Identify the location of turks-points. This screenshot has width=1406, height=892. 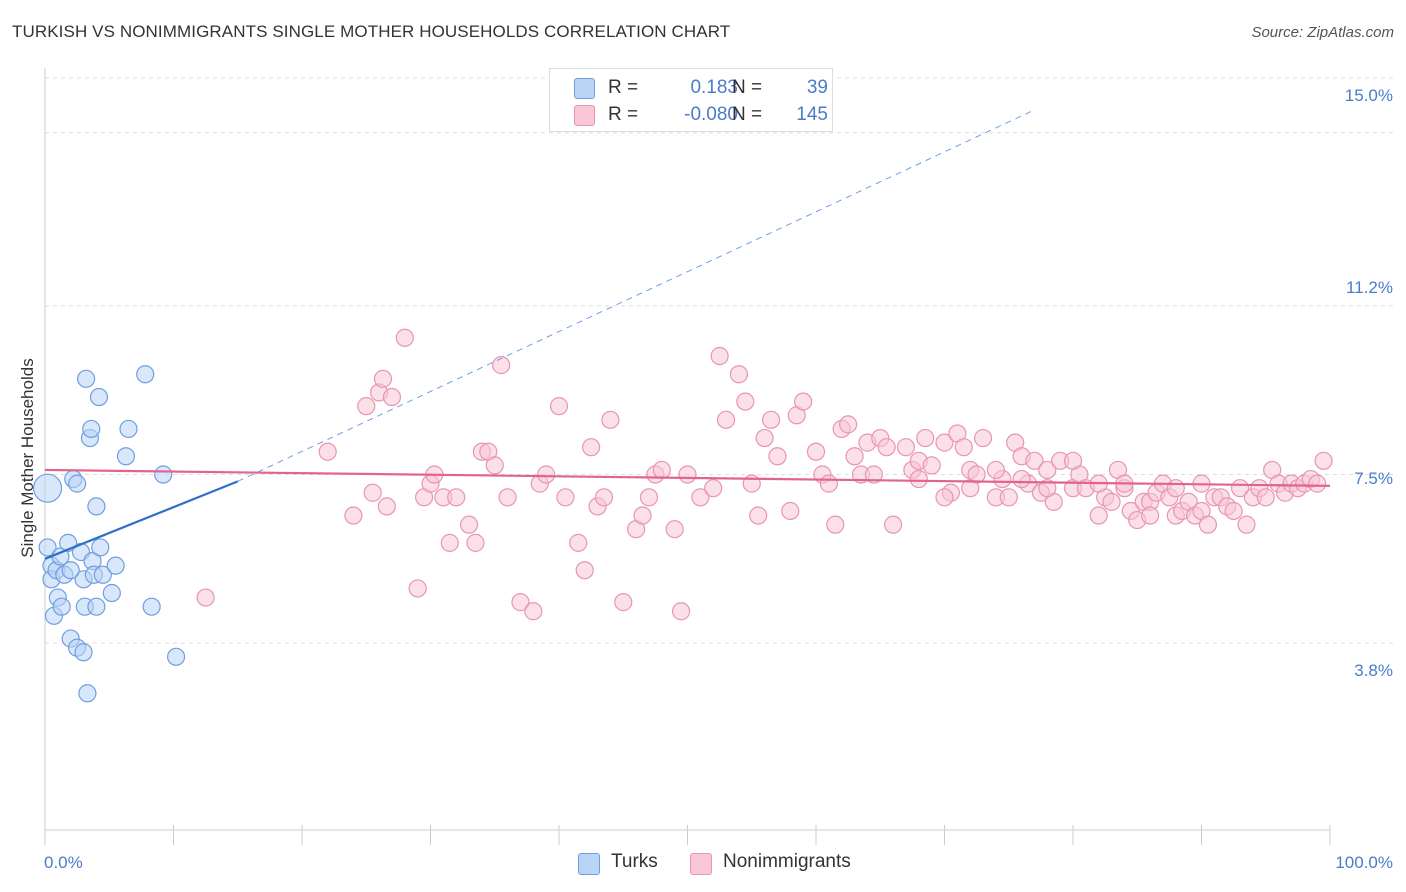
(109, 534).